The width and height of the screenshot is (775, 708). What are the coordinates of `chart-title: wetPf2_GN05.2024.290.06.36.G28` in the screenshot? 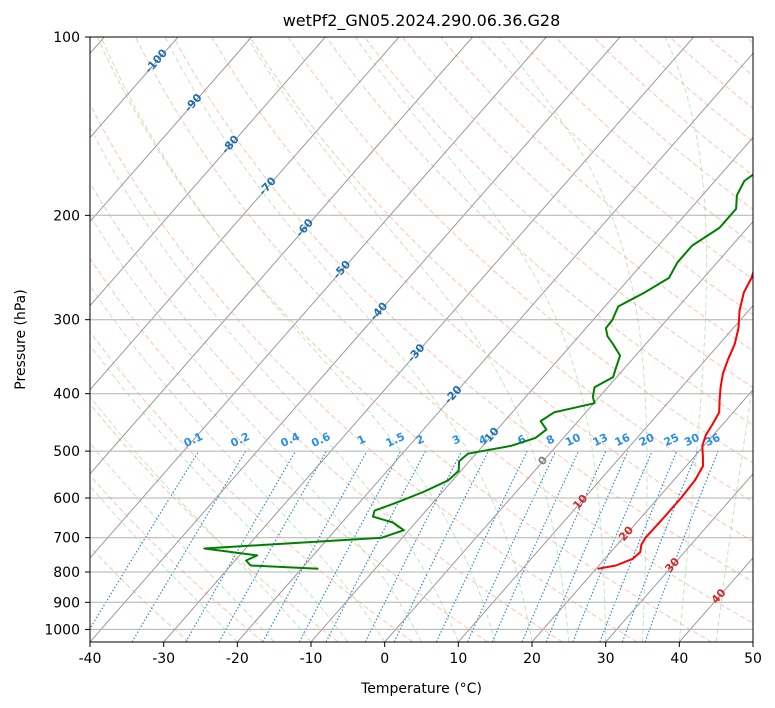 It's located at (422, 21).